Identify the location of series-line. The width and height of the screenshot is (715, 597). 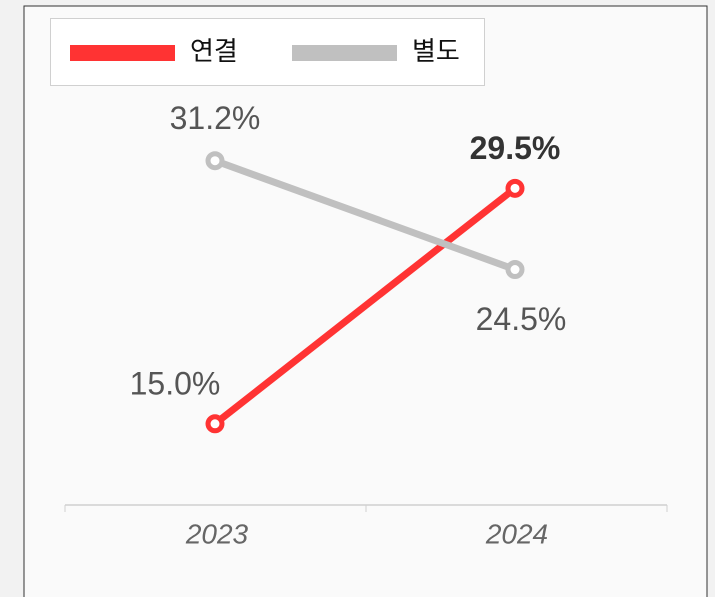
(365, 215).